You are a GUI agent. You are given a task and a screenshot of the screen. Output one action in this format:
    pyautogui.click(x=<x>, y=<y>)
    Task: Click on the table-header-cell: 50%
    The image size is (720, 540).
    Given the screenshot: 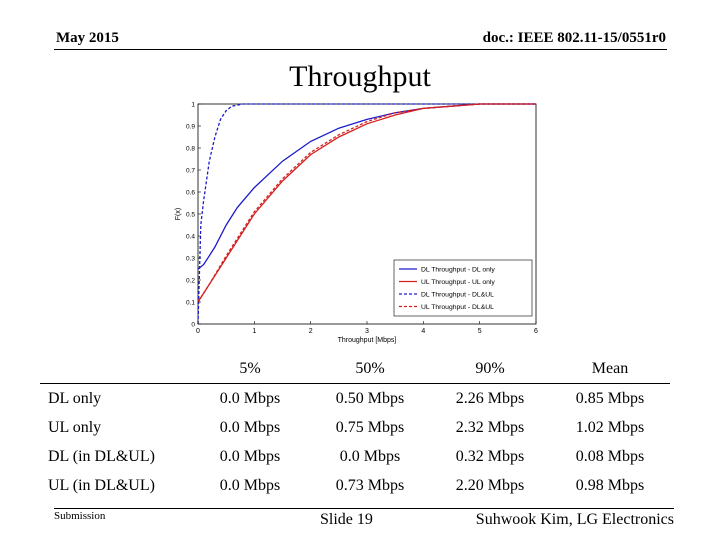 What is the action you would take?
    pyautogui.click(x=370, y=369)
    